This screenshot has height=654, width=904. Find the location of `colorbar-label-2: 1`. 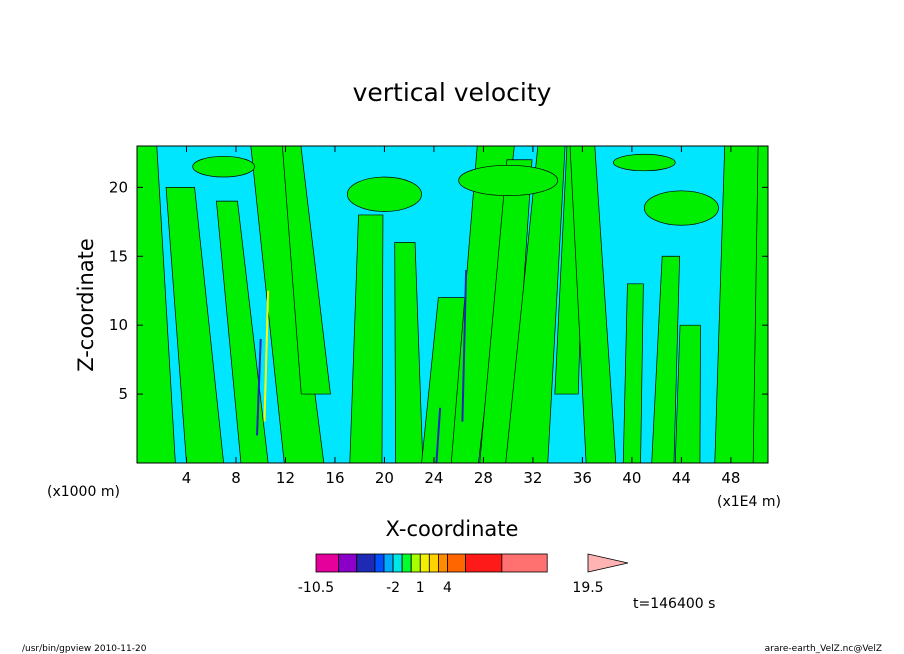

colorbar-label-2: 1 is located at coordinates (420, 588).